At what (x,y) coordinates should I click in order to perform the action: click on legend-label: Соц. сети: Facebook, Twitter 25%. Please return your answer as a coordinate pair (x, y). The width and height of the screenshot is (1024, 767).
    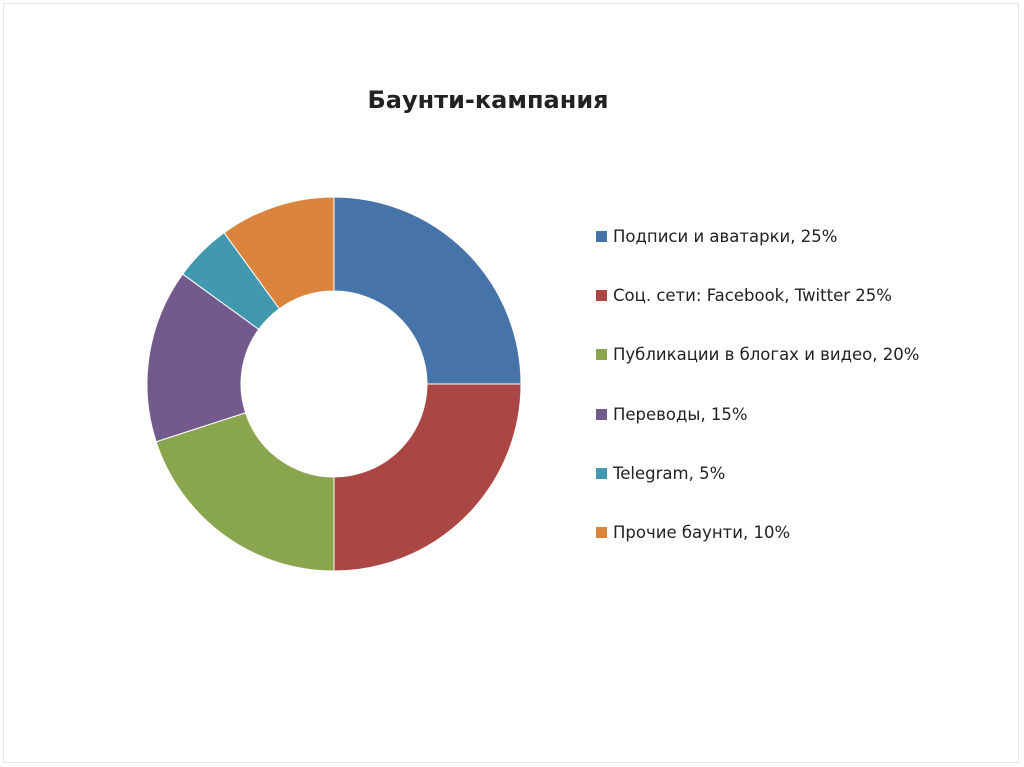
    Looking at the image, I should click on (752, 295).